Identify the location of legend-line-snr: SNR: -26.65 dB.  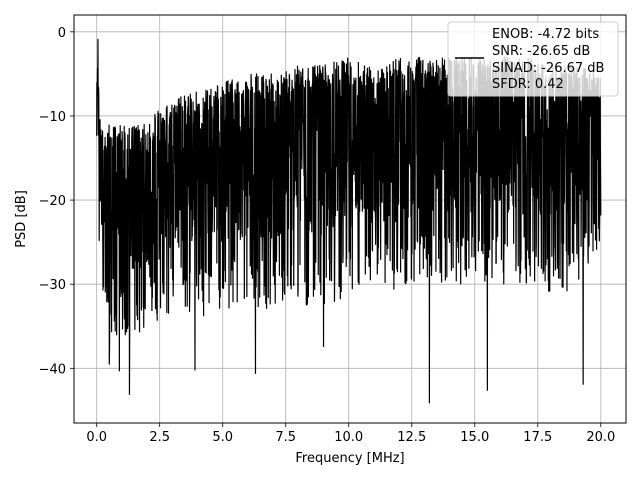
(541, 51).